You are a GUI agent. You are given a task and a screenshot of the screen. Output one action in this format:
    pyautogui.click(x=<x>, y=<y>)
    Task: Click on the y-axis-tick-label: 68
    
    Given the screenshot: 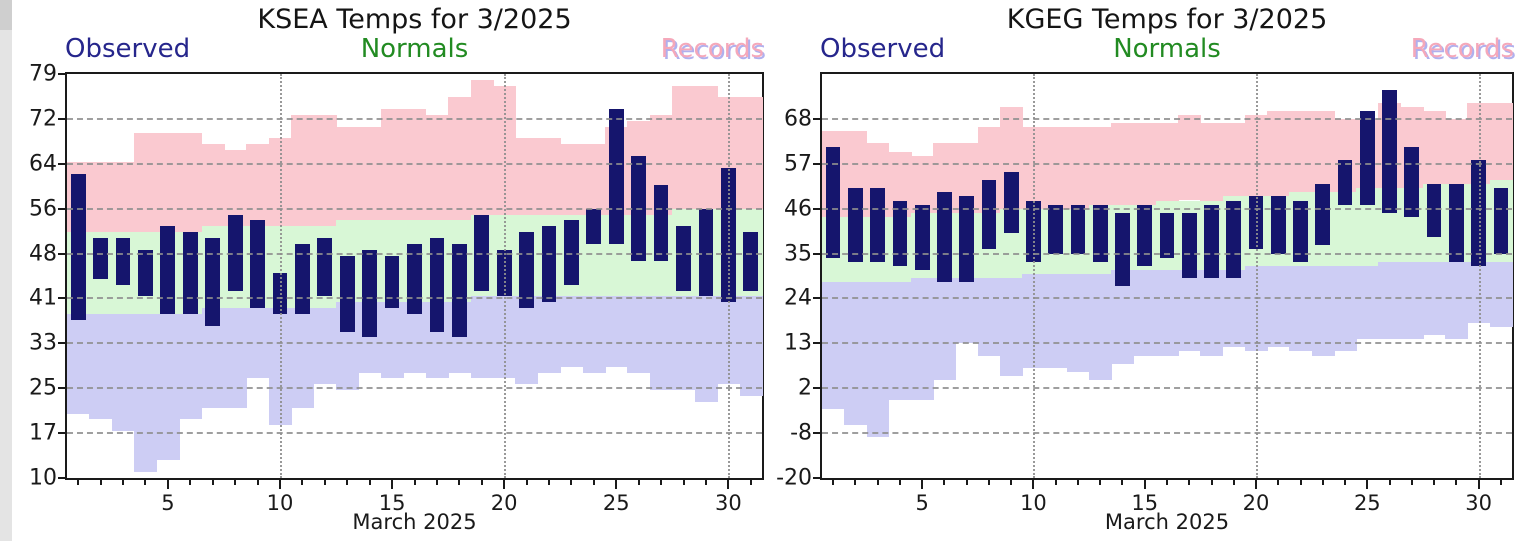 What is the action you would take?
    pyautogui.click(x=798, y=119)
    